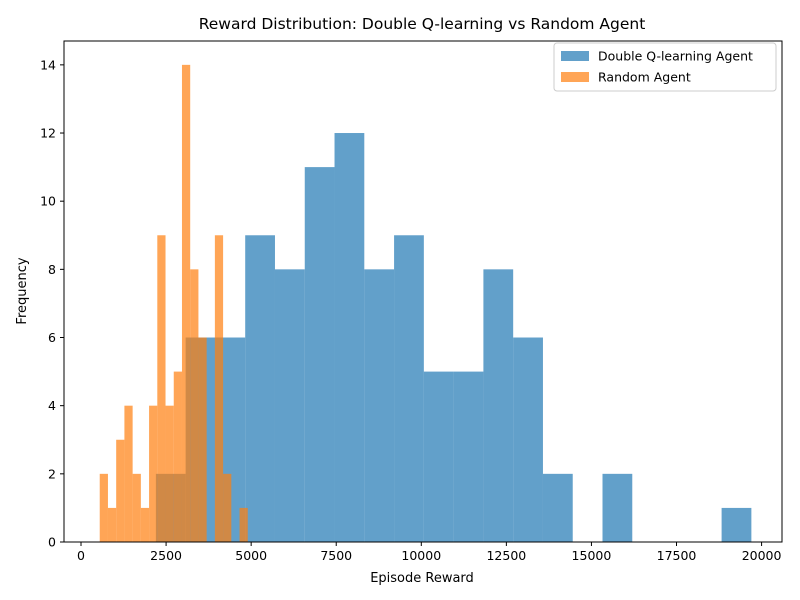  I want to click on legend-box, so click(665, 67).